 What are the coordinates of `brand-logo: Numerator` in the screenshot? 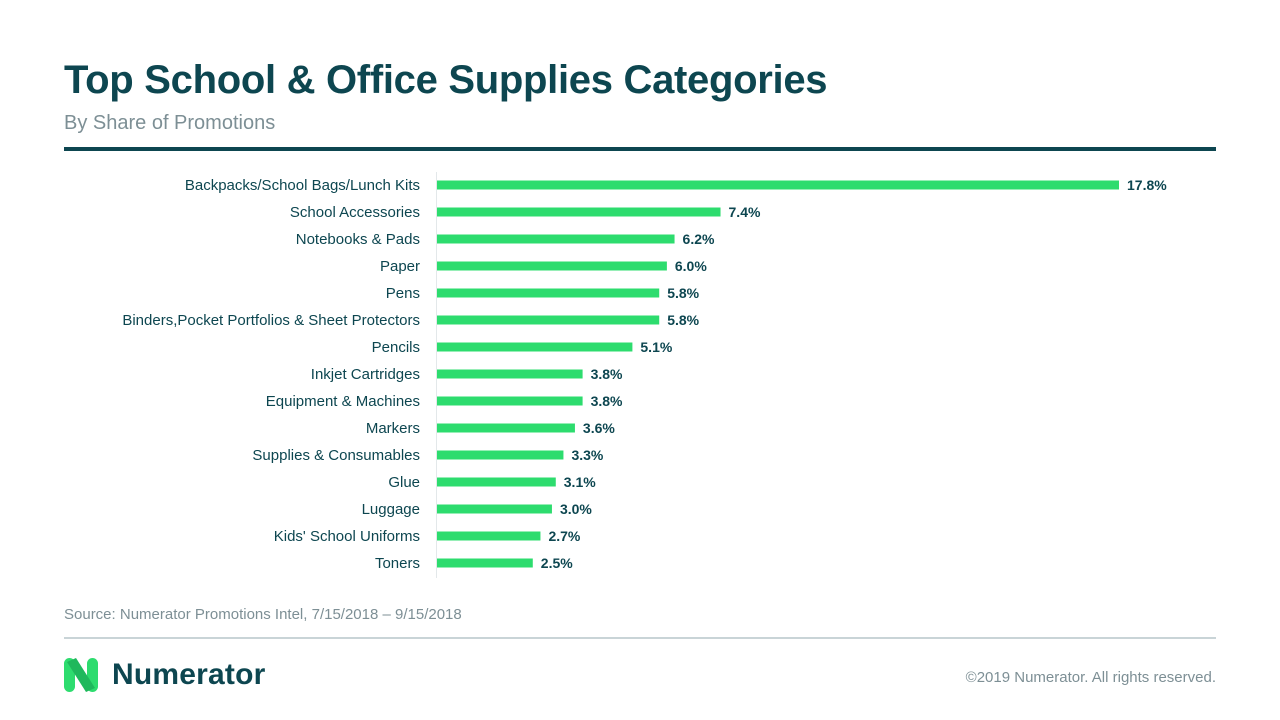 It's located at (165, 675).